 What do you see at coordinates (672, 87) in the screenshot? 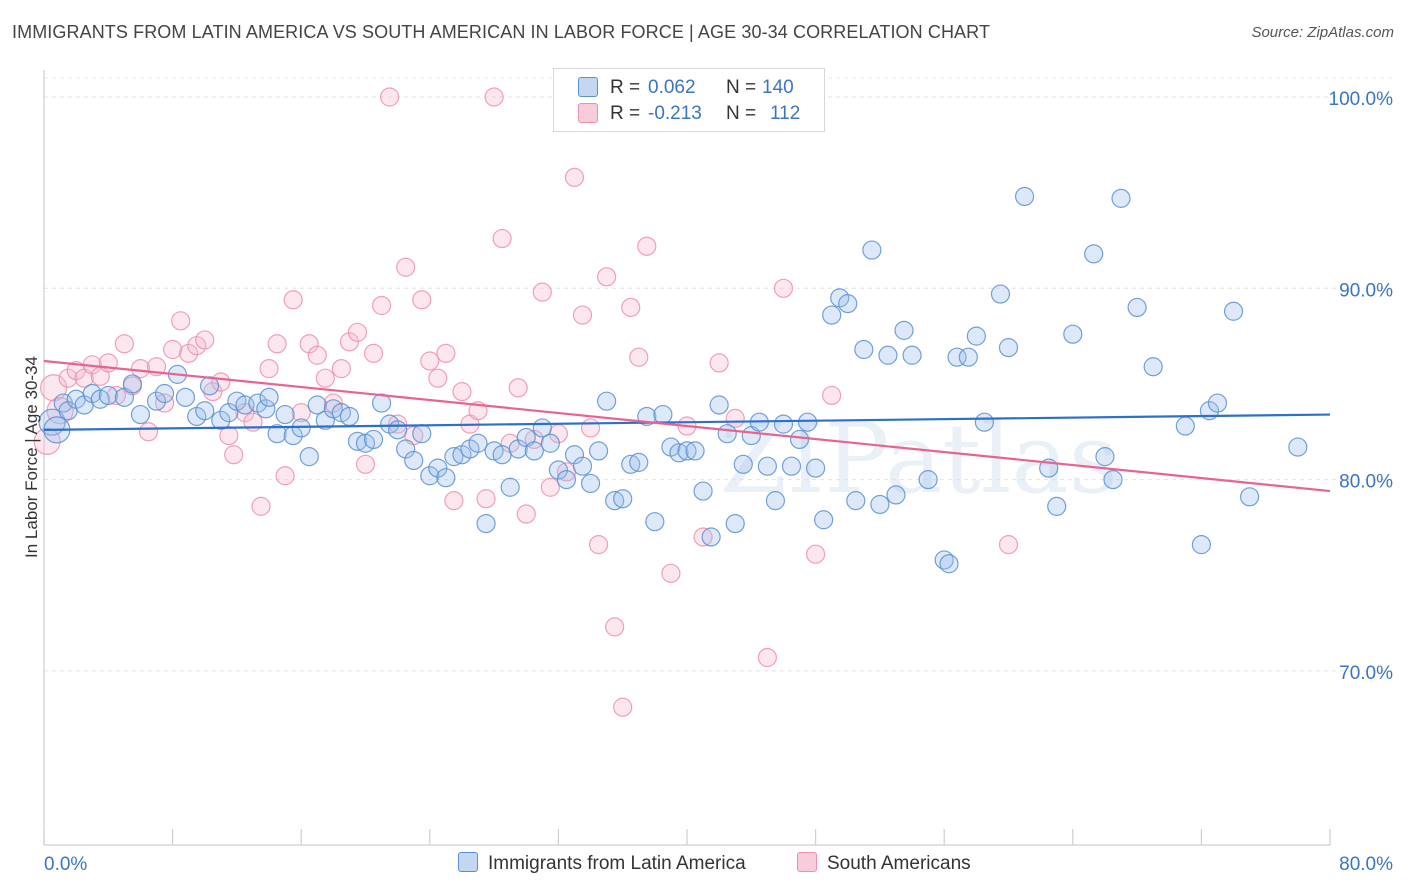
I see `r-value: 0.062` at bounding box center [672, 87].